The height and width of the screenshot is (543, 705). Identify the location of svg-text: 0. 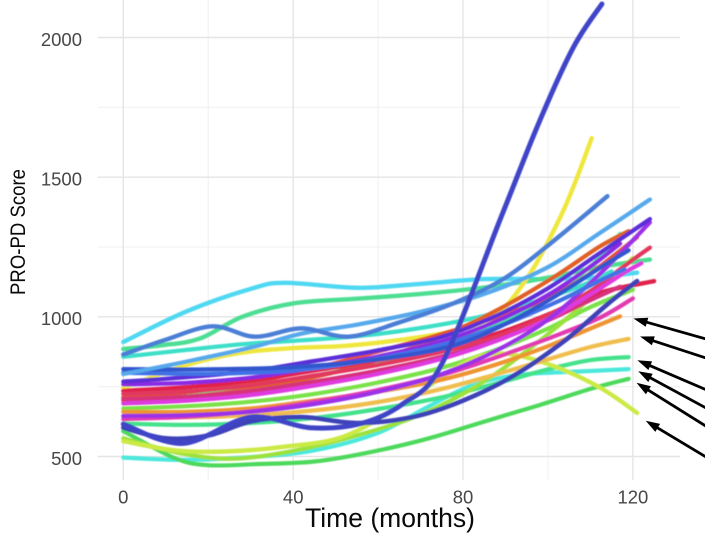
(123, 497).